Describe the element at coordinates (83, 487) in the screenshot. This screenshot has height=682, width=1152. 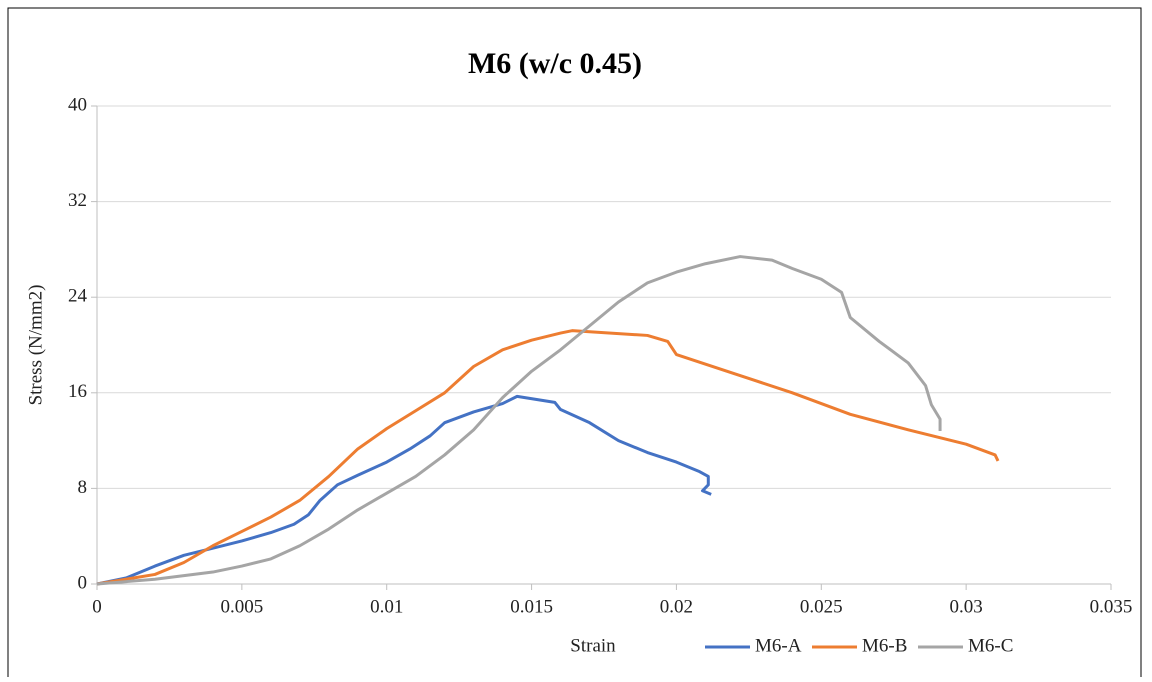
I see `y-tick-label: 8` at that location.